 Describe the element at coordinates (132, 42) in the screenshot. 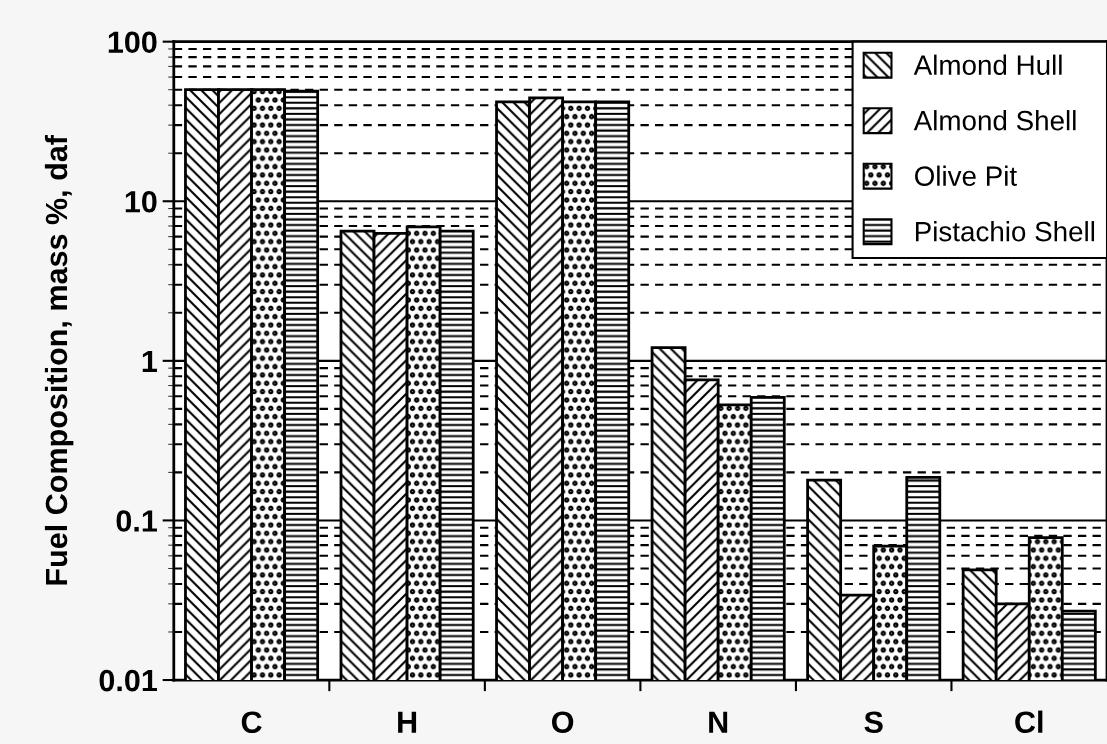

I see `y-tick-label: 100` at that location.